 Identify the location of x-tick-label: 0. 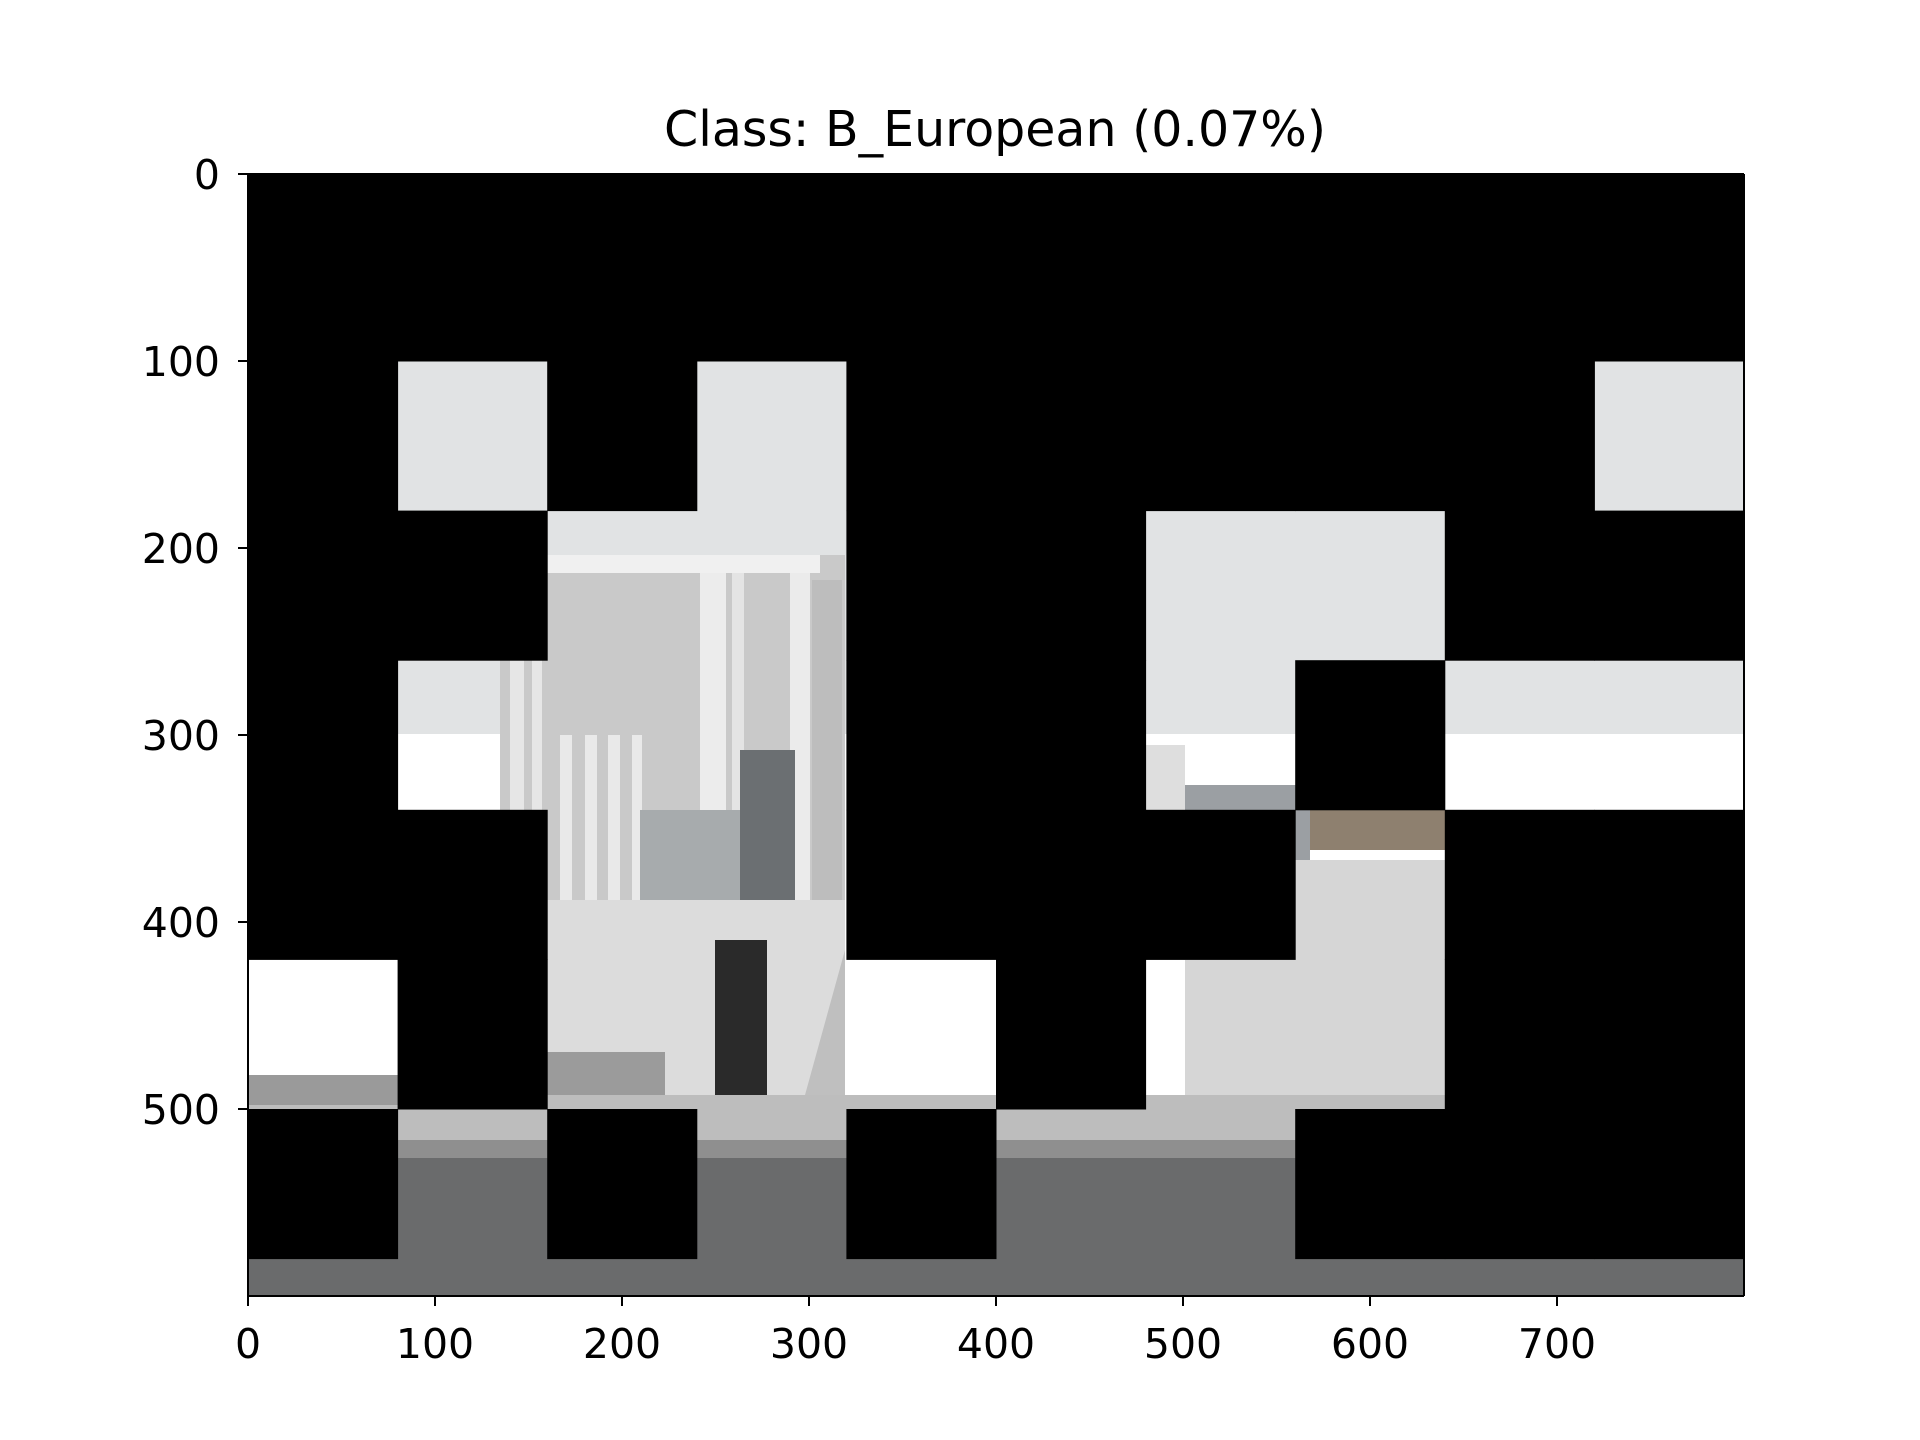
(248, 1344).